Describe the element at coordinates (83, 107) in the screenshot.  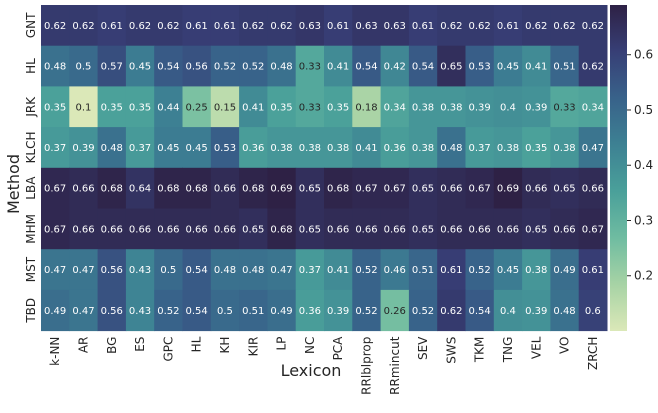
I see `cell-value-label: 0.1` at that location.